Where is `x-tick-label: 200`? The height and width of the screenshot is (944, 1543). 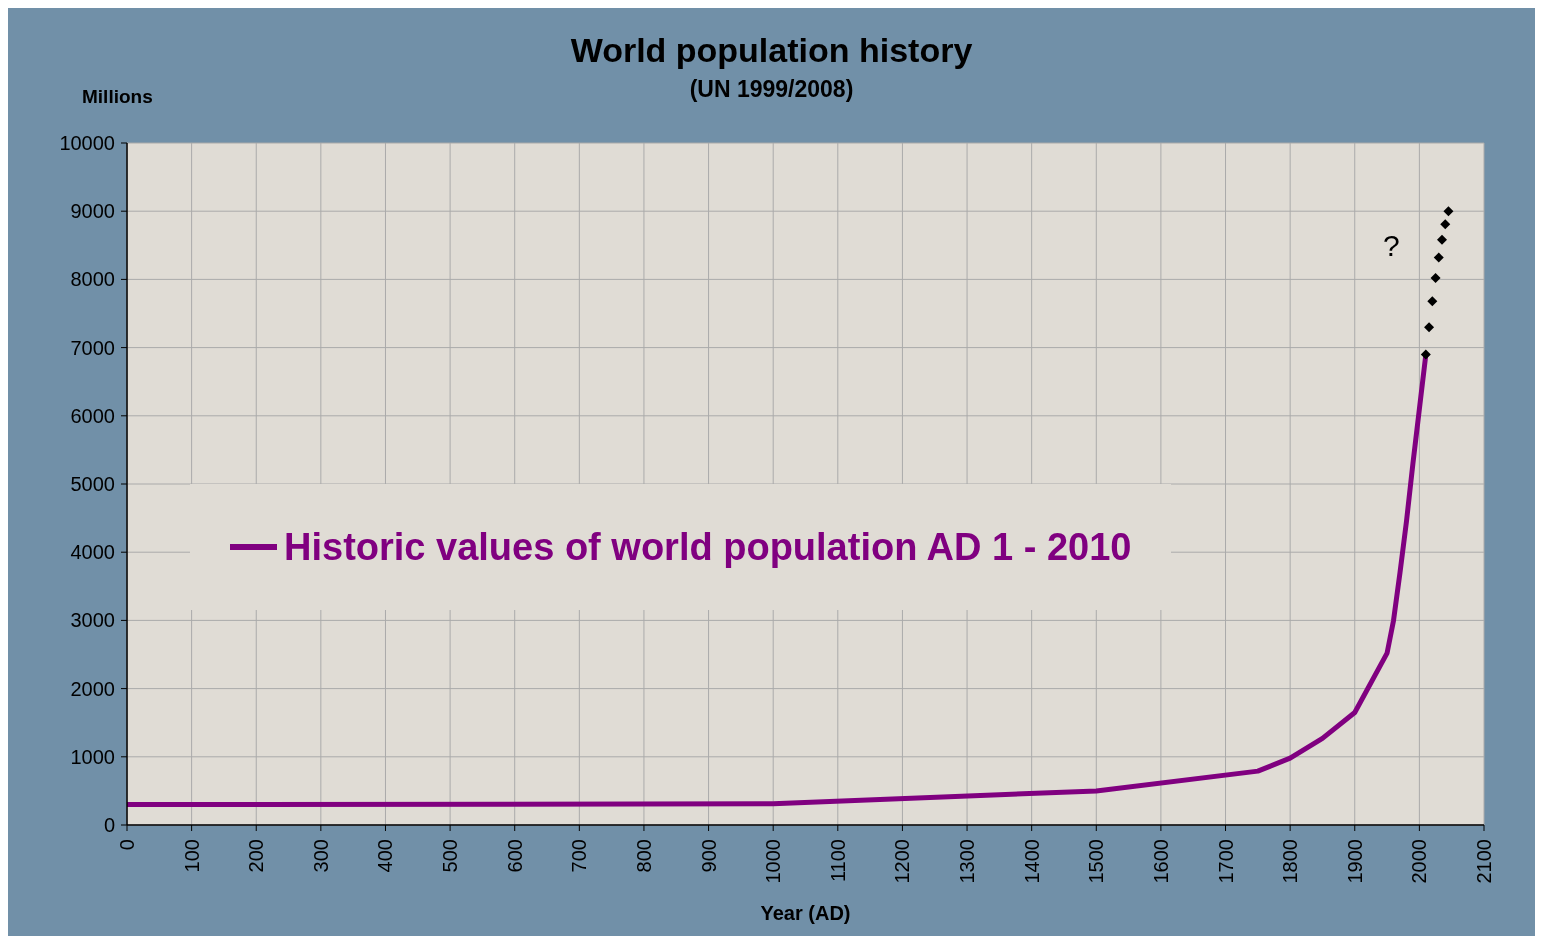
x-tick-label: 200 is located at coordinates (256, 856).